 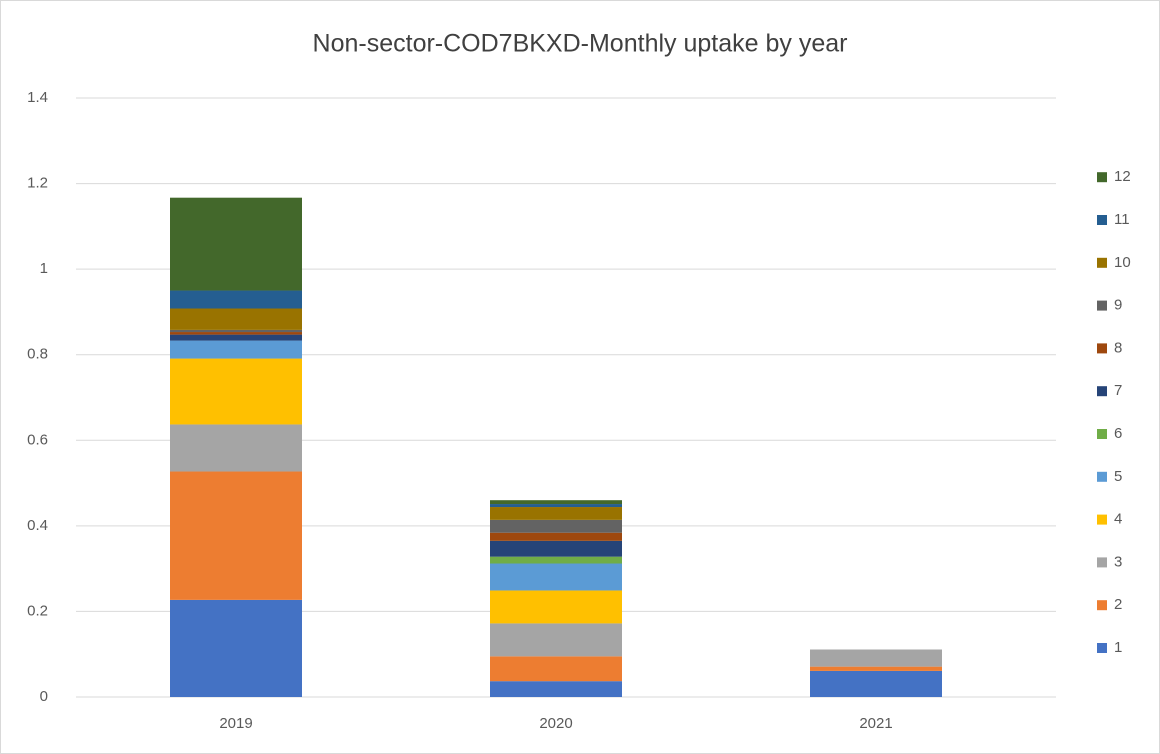 I want to click on legend-label: 3, so click(x=1118, y=561).